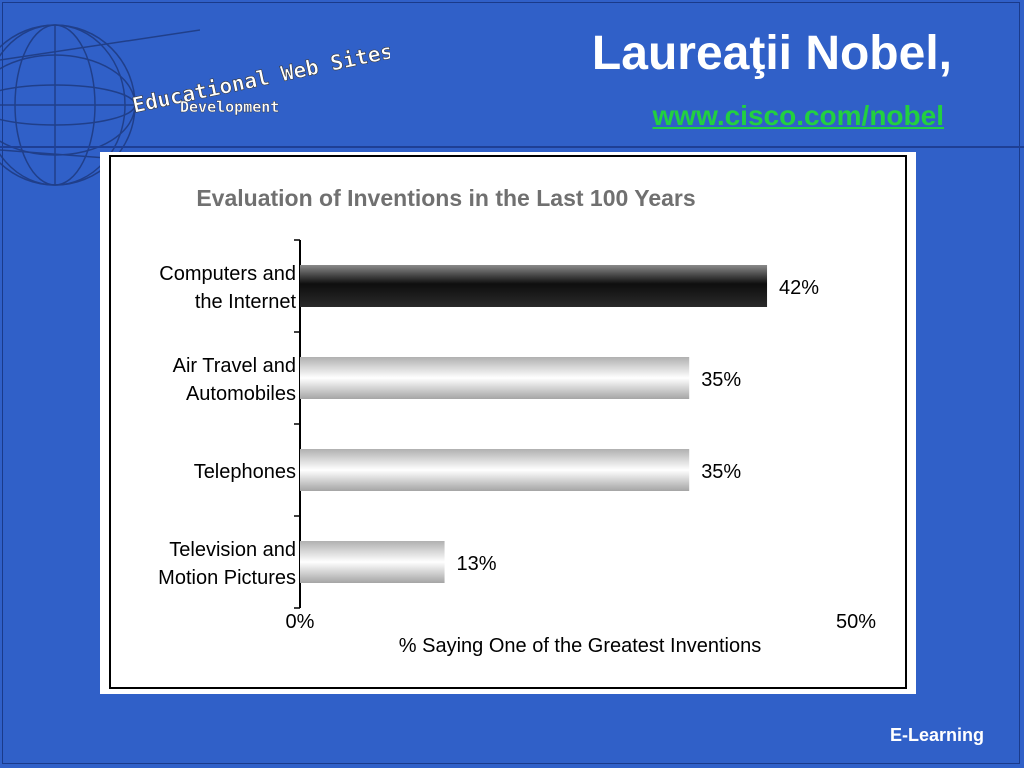 This screenshot has width=1024, height=768. What do you see at coordinates (241, 394) in the screenshot?
I see `category-label: Automobiles` at bounding box center [241, 394].